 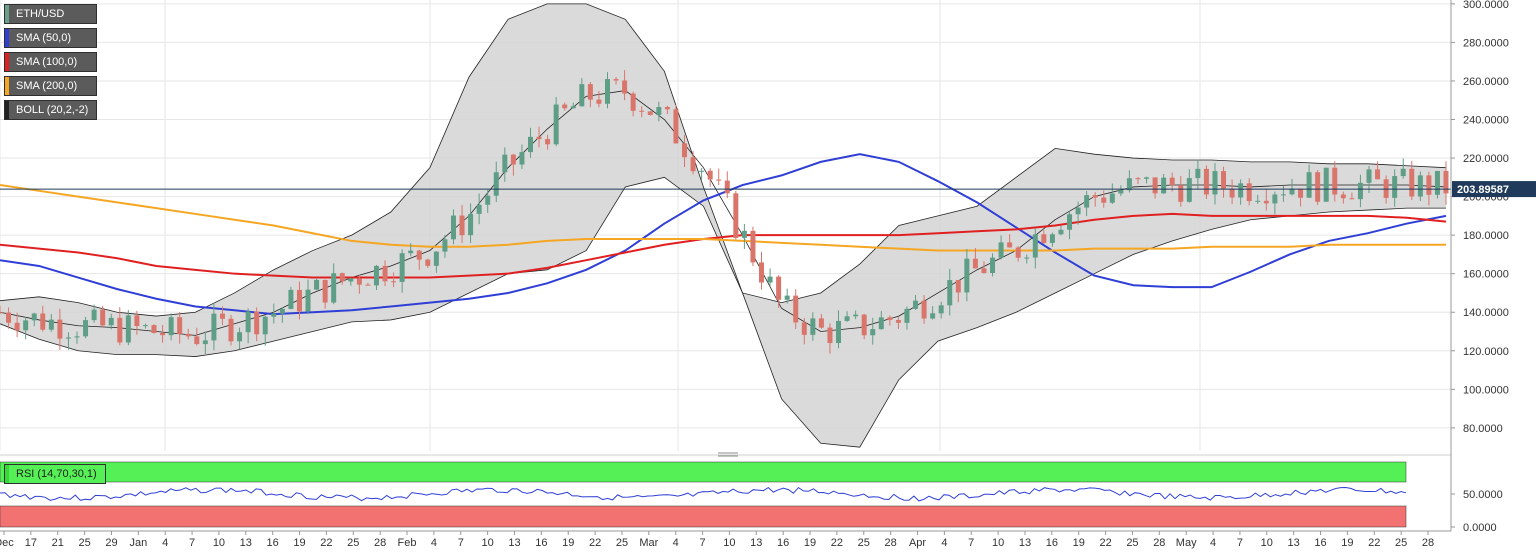 What do you see at coordinates (891, 543) in the screenshot?
I see `x-tick-label: 28` at bounding box center [891, 543].